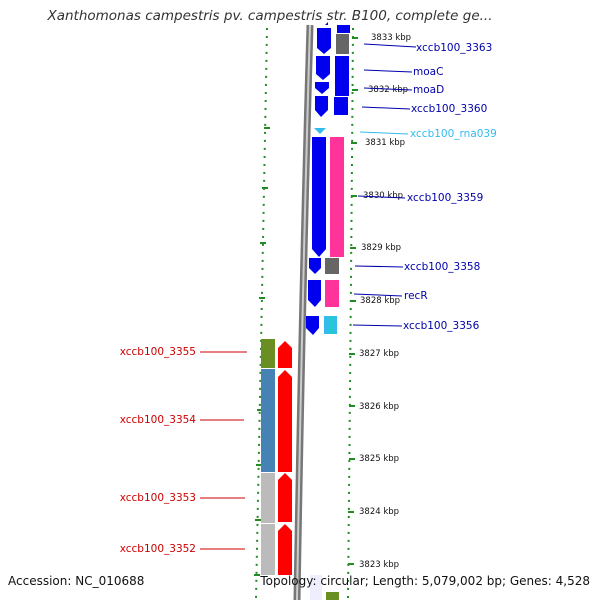 This screenshot has height=600, width=600. Describe the element at coordinates (381, 248) in the screenshot. I see `axis-tick-label: 3829 kbp` at that location.